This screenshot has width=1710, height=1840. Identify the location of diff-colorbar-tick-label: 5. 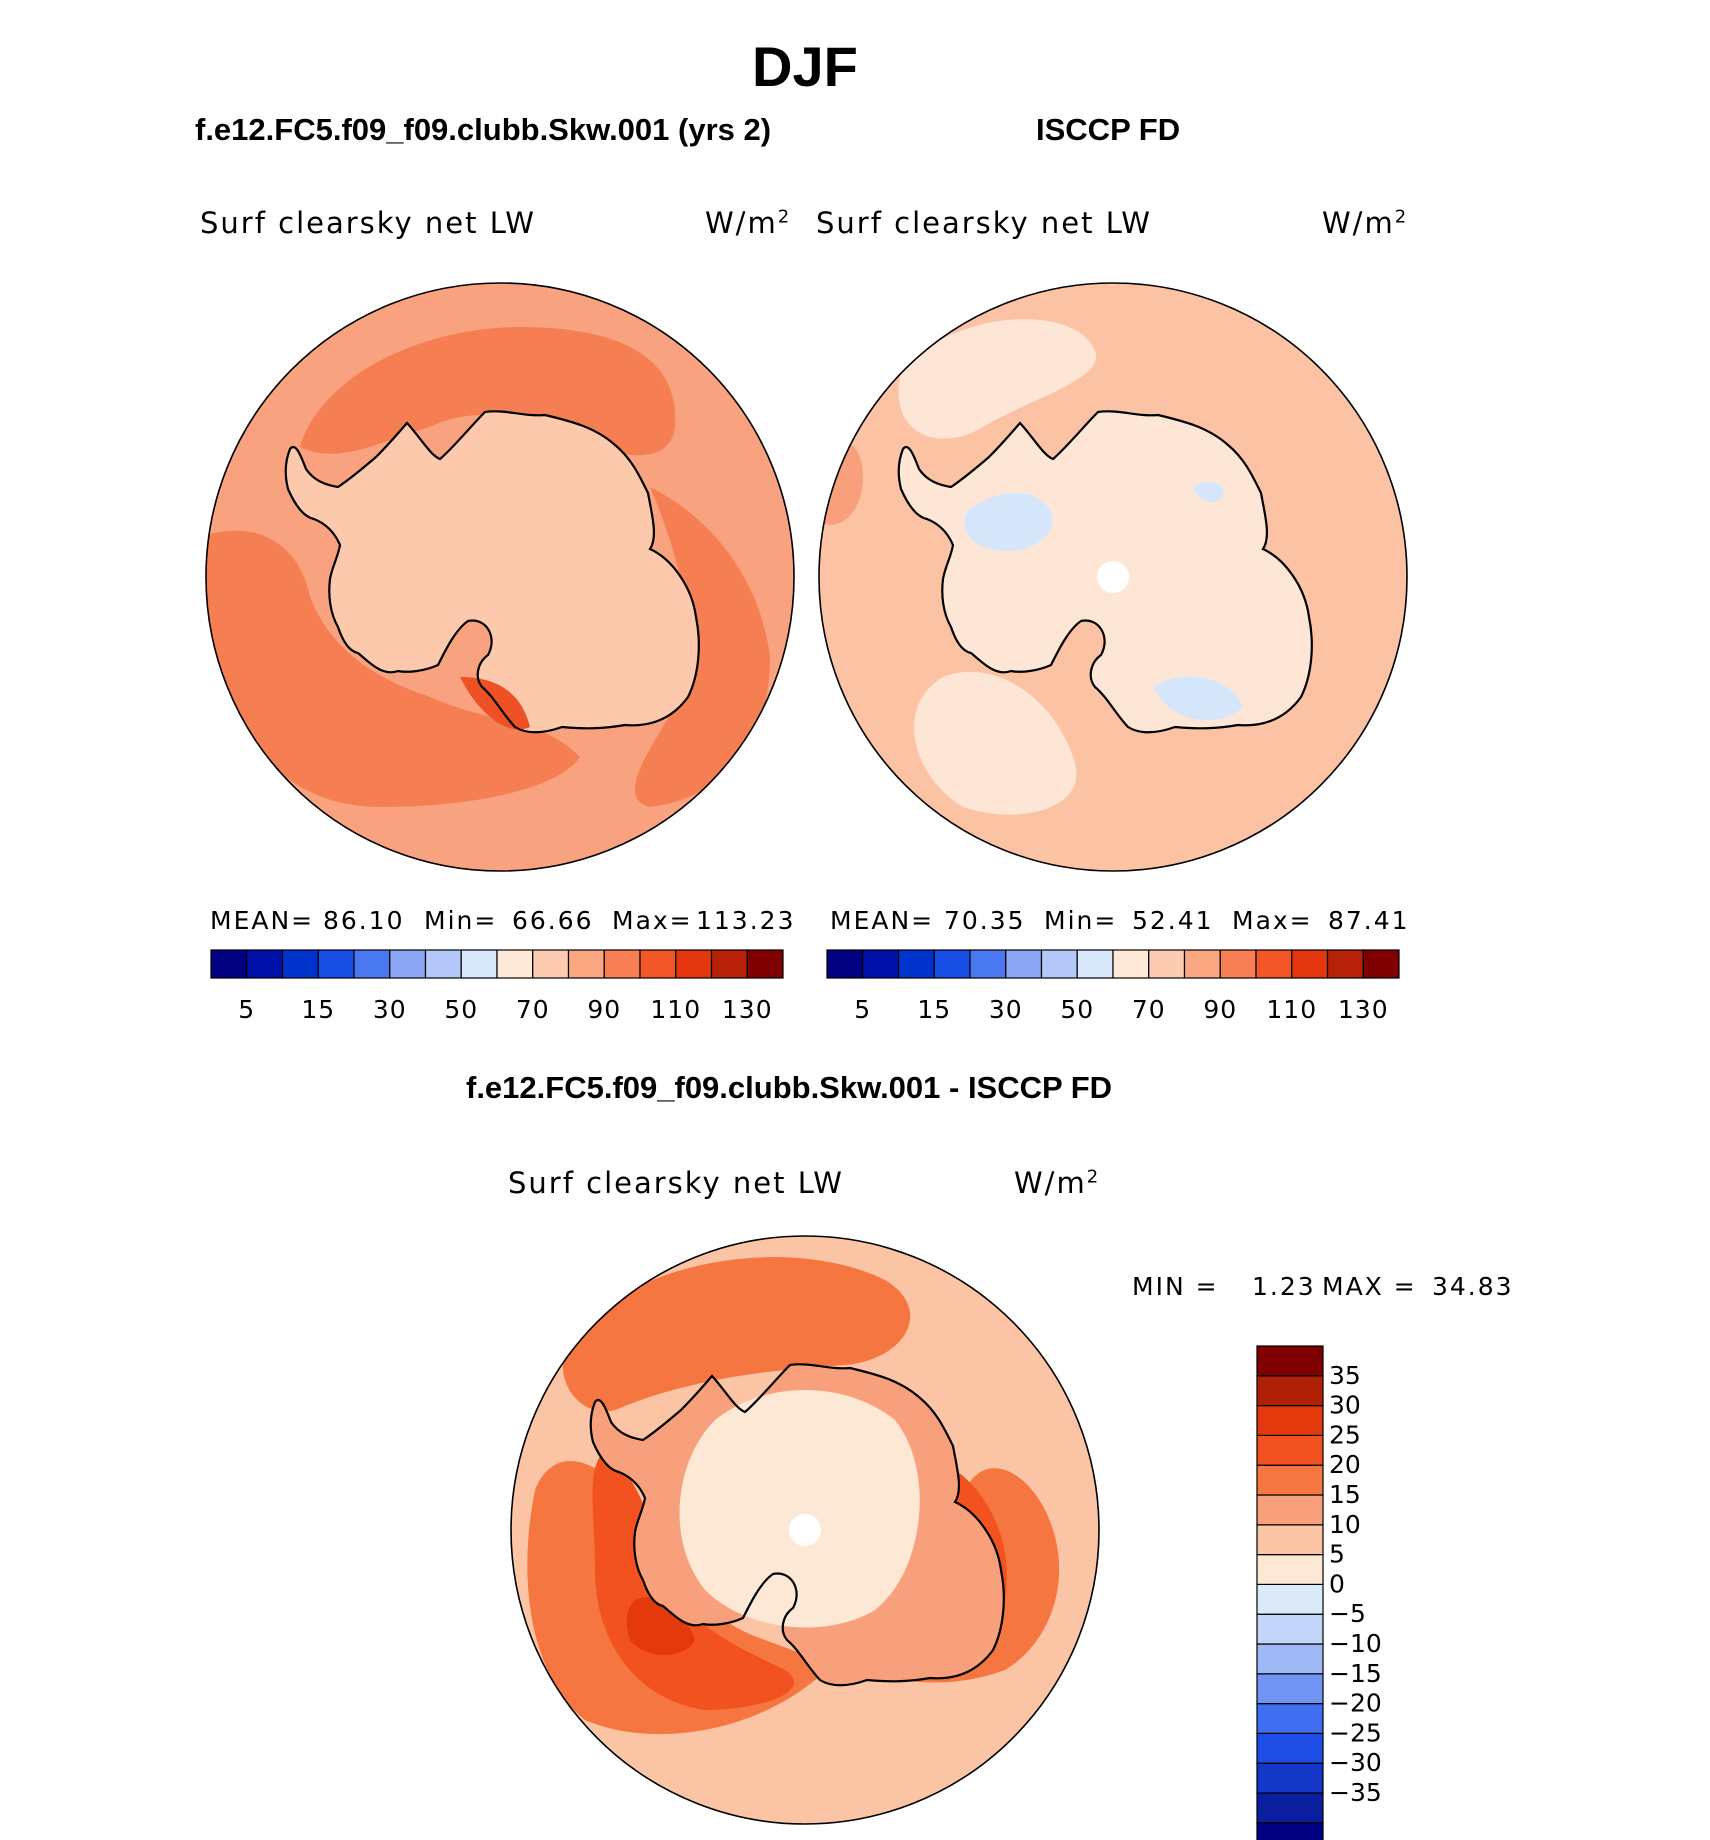
(1337, 1554).